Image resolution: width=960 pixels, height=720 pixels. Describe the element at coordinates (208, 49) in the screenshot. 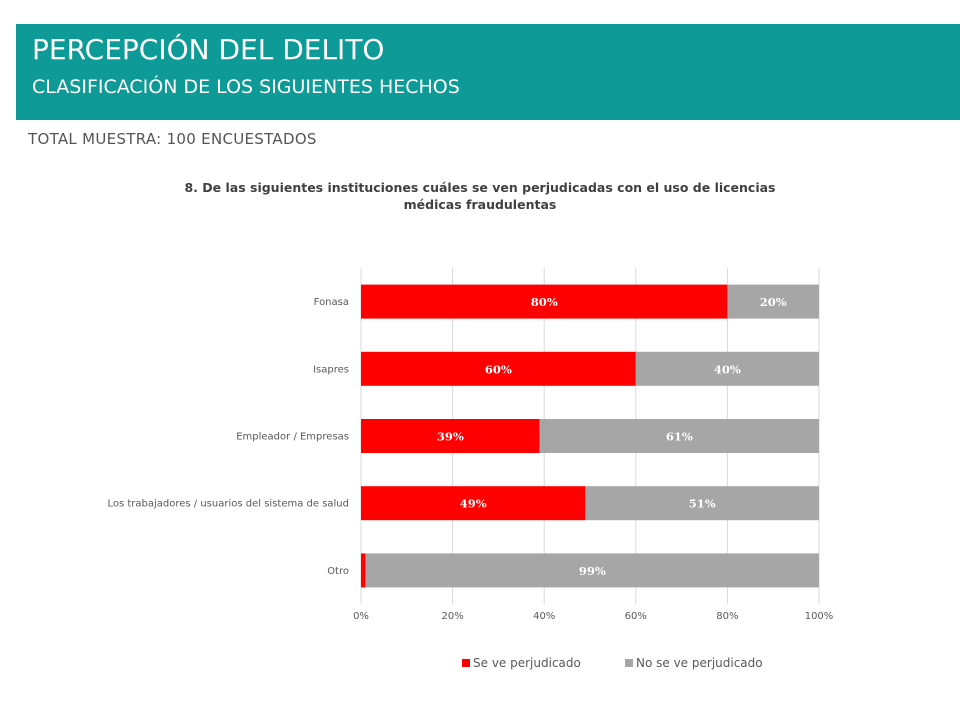

I see `page-title: PERCEPCIÓN DEL DELITO` at that location.